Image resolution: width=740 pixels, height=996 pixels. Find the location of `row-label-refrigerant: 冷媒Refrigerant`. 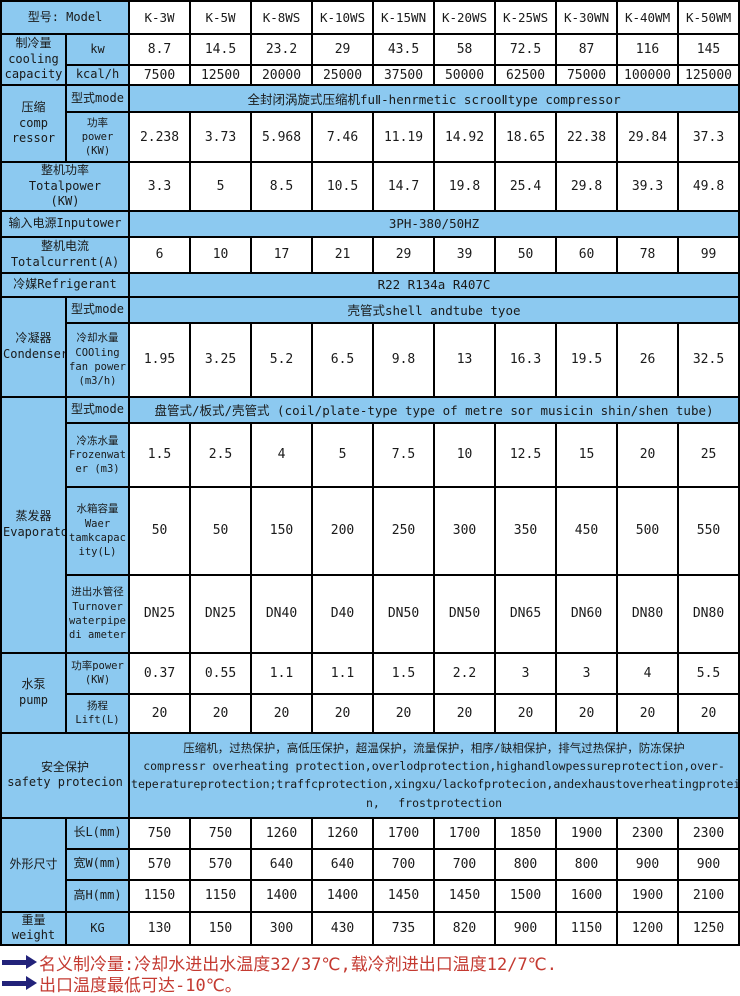

row-label-refrigerant: 冷媒Refrigerant is located at coordinates (65, 284).